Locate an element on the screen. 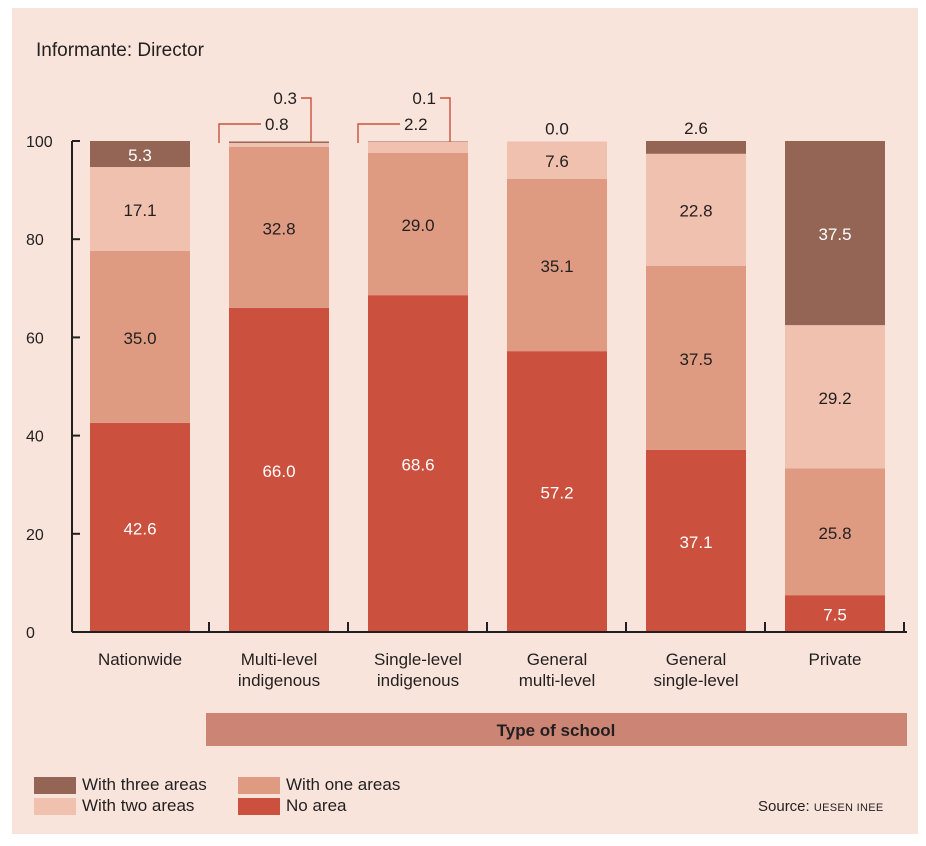 This screenshot has width=926, height=846. value-label-two-3: 7.6 is located at coordinates (557, 161).